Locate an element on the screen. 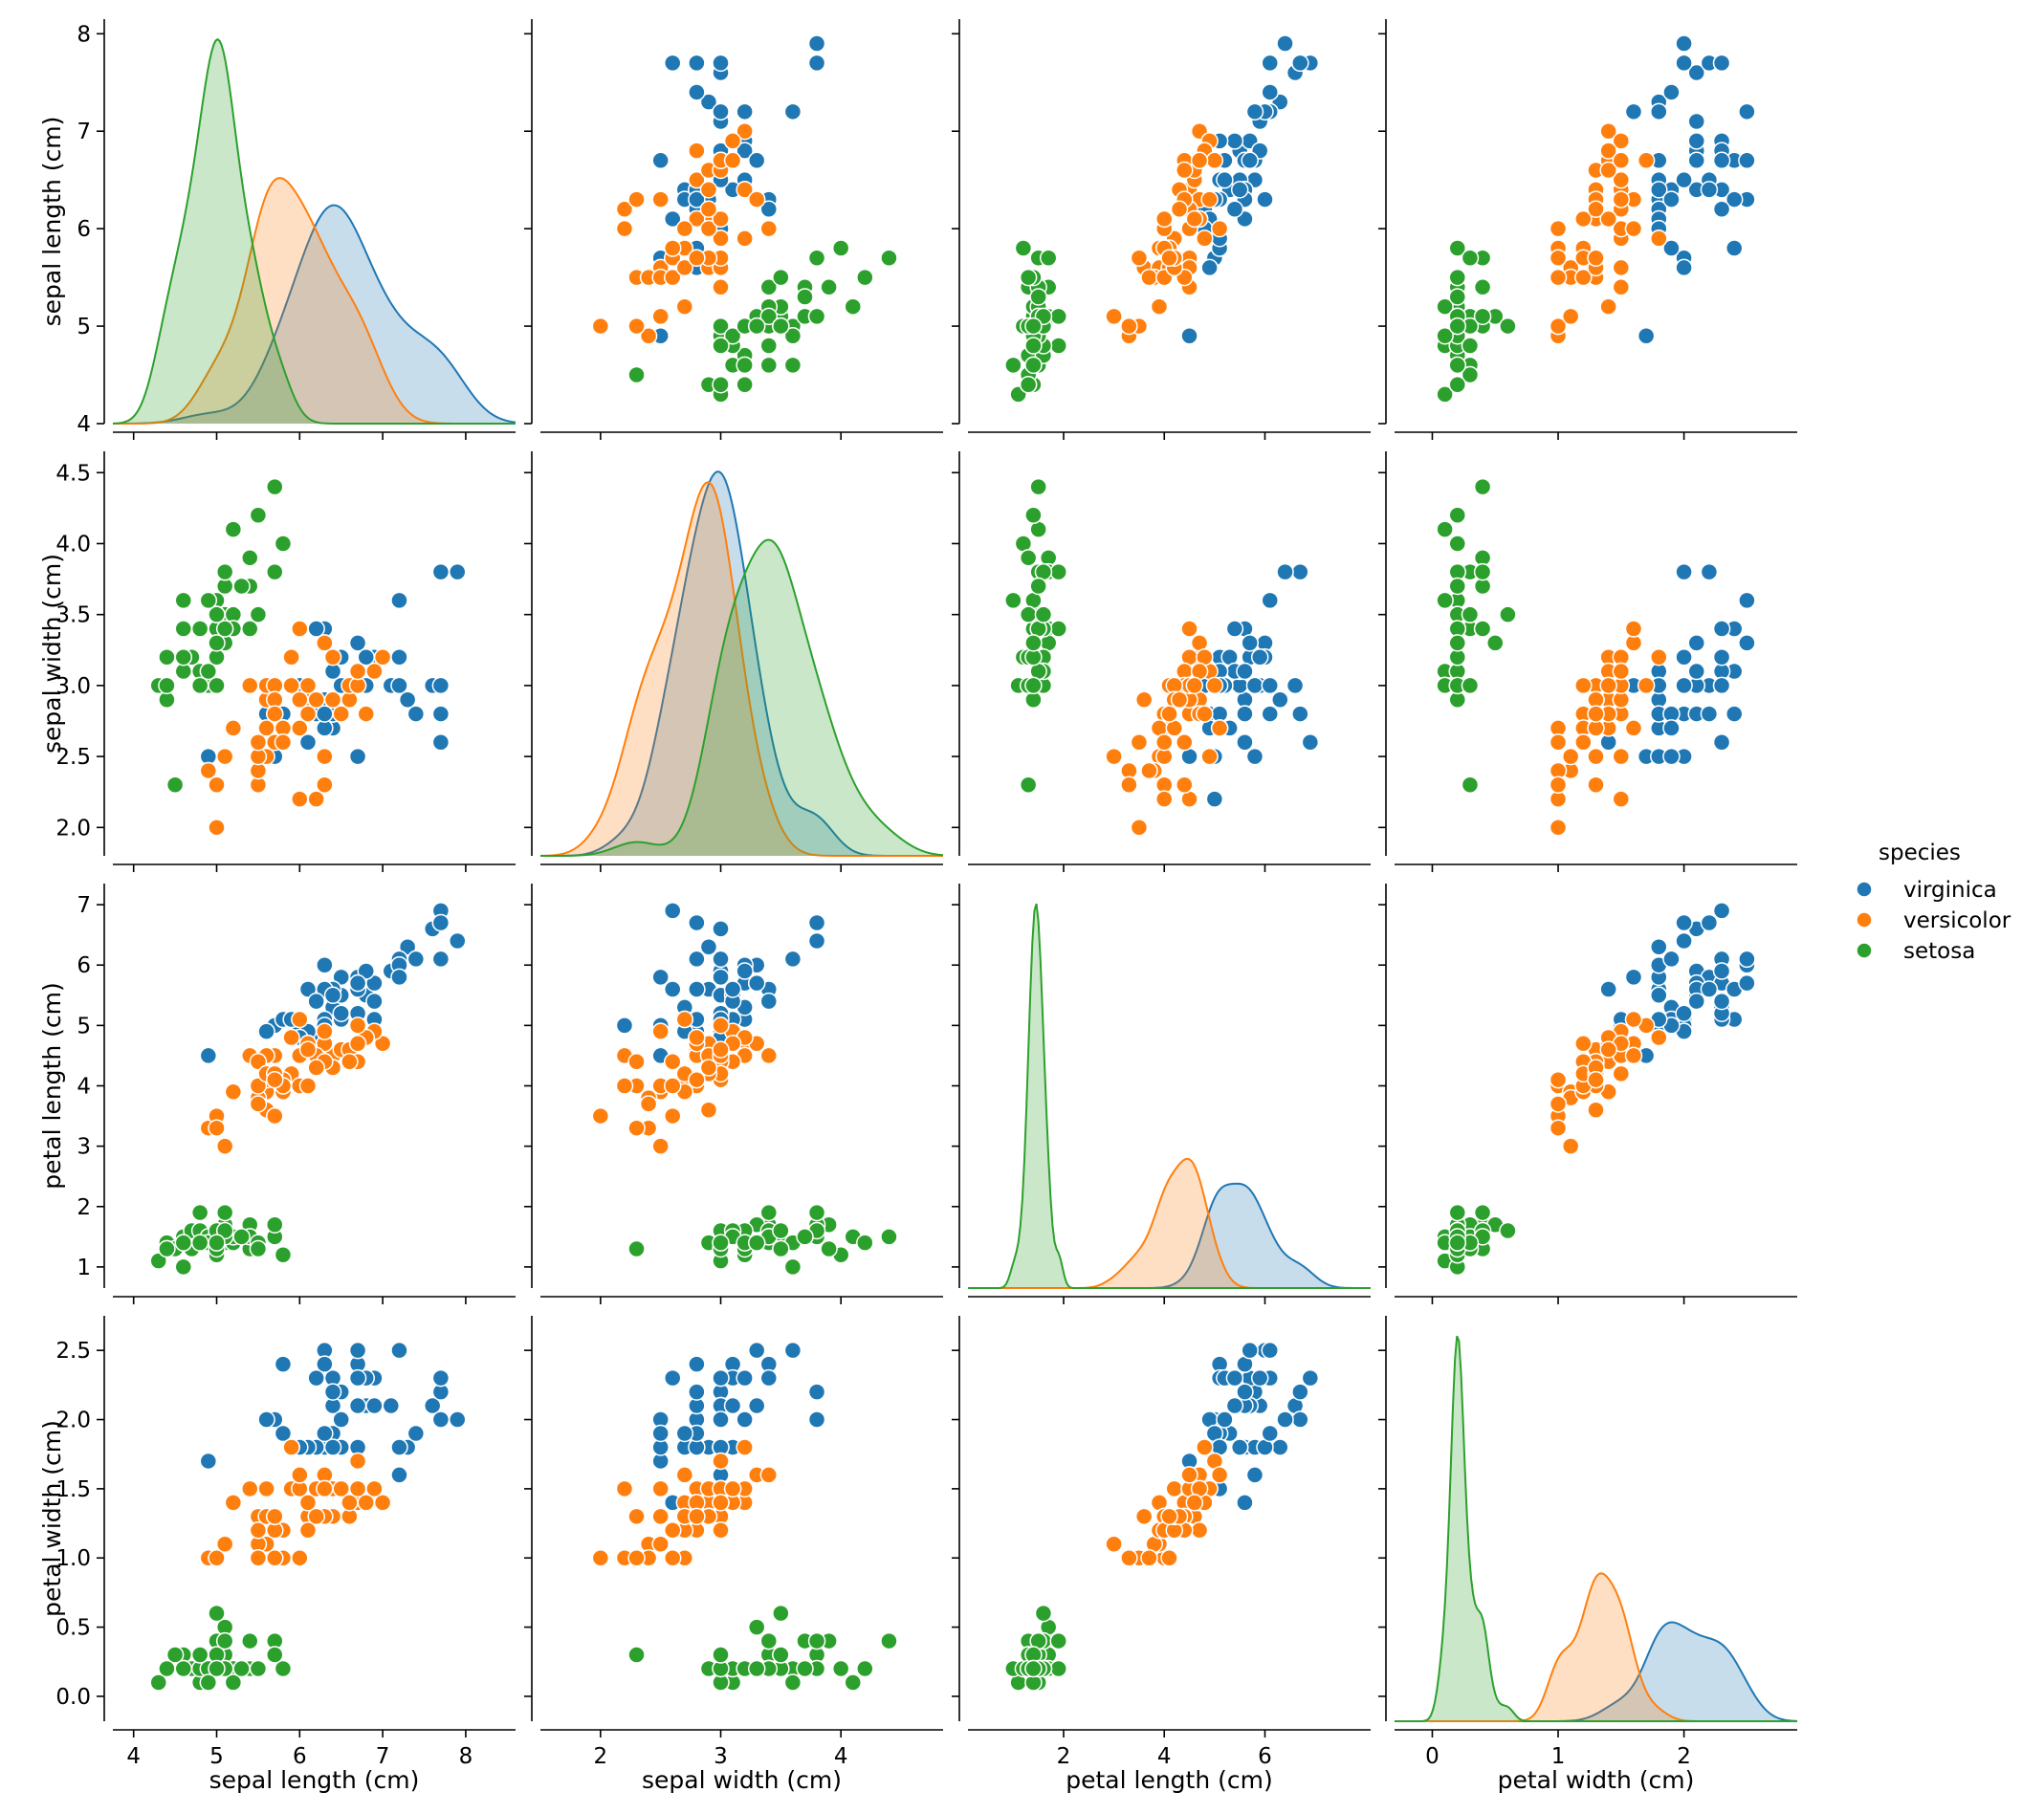 The image size is (2044, 1814). x-tick-label: 2 is located at coordinates (1684, 1756).